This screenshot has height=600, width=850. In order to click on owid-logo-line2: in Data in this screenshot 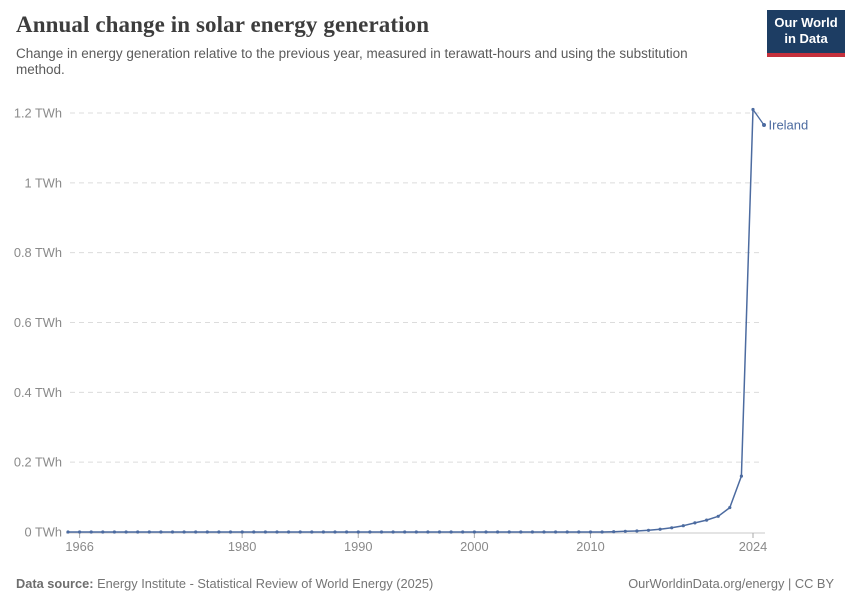, I will do `click(806, 39)`.